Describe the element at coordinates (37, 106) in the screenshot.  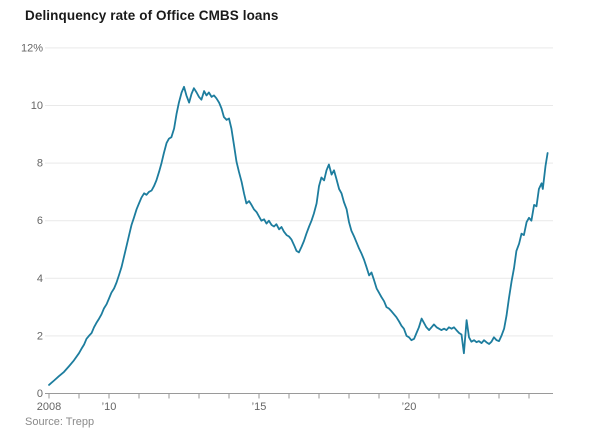
I see `y-axis-tick-label: 10` at that location.